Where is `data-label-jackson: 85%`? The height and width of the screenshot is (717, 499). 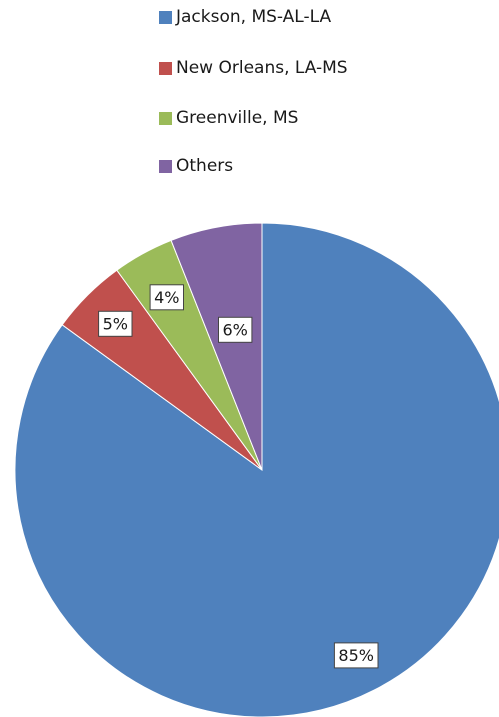 data-label-jackson: 85% is located at coordinates (356, 655).